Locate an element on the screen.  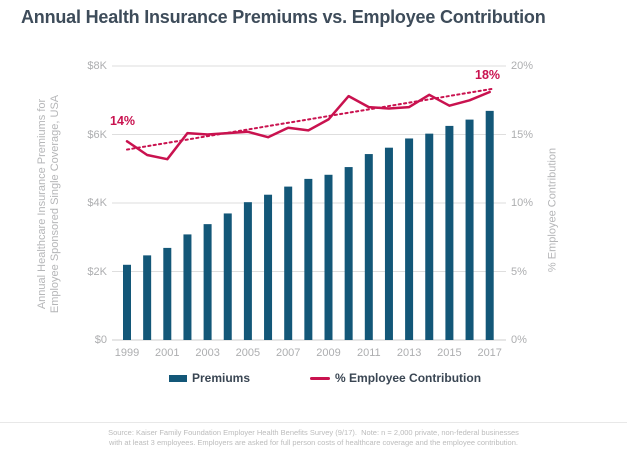
x-axis-tick-2005: 2005 is located at coordinates (248, 353).